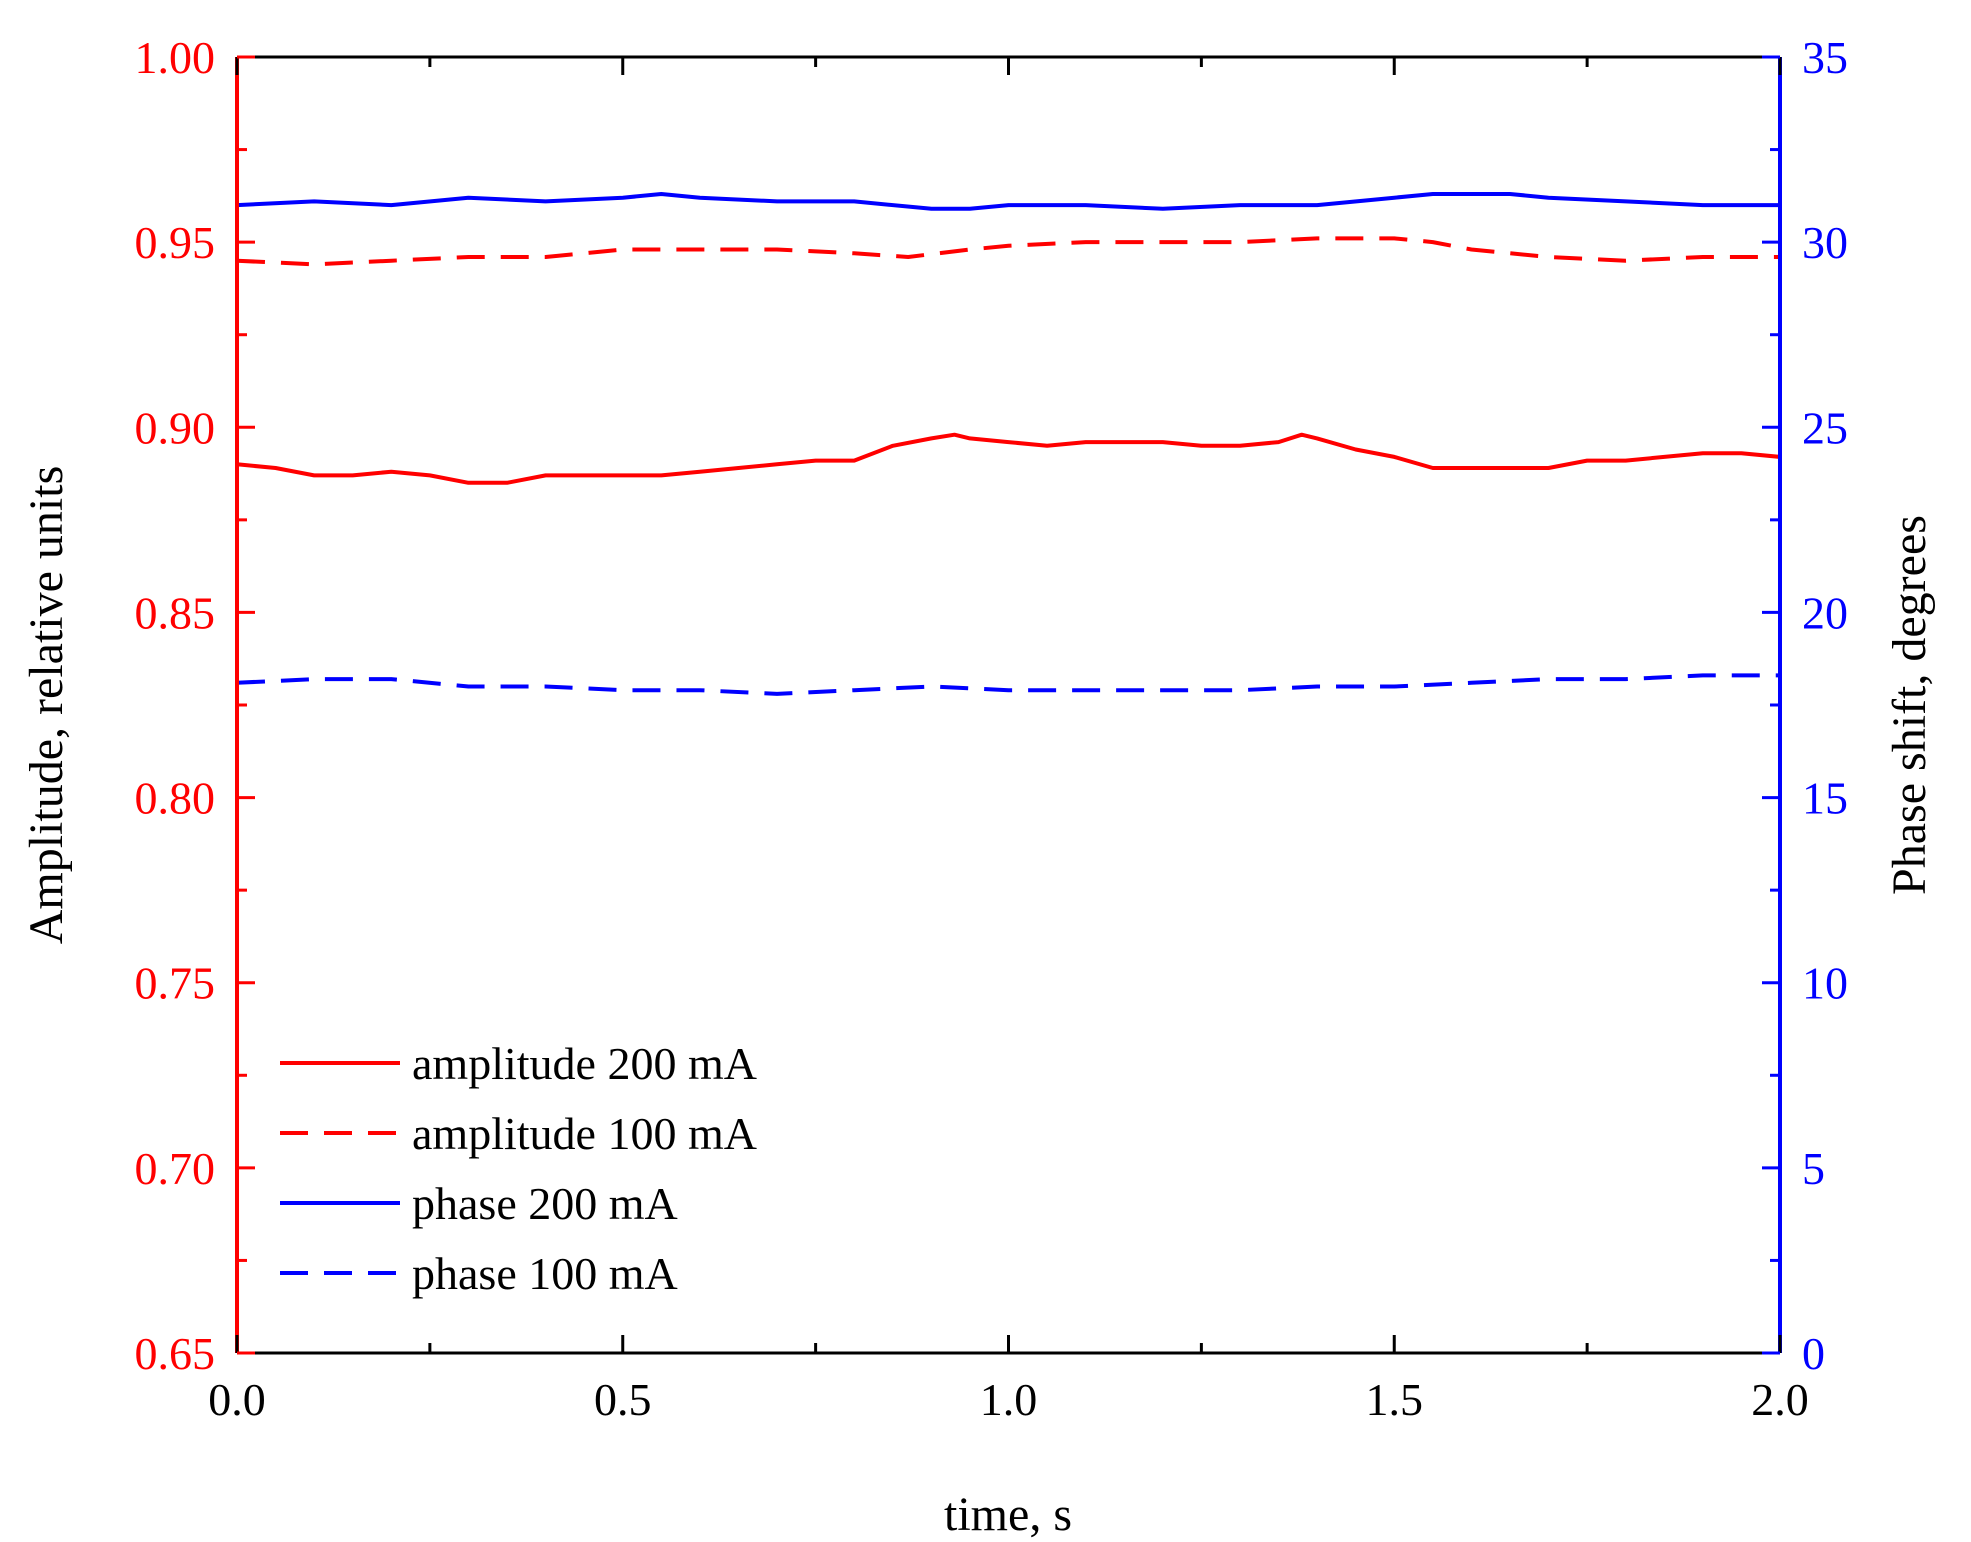 This screenshot has width=1971, height=1542. I want to click on x-tick-label: 0.0, so click(237, 1399).